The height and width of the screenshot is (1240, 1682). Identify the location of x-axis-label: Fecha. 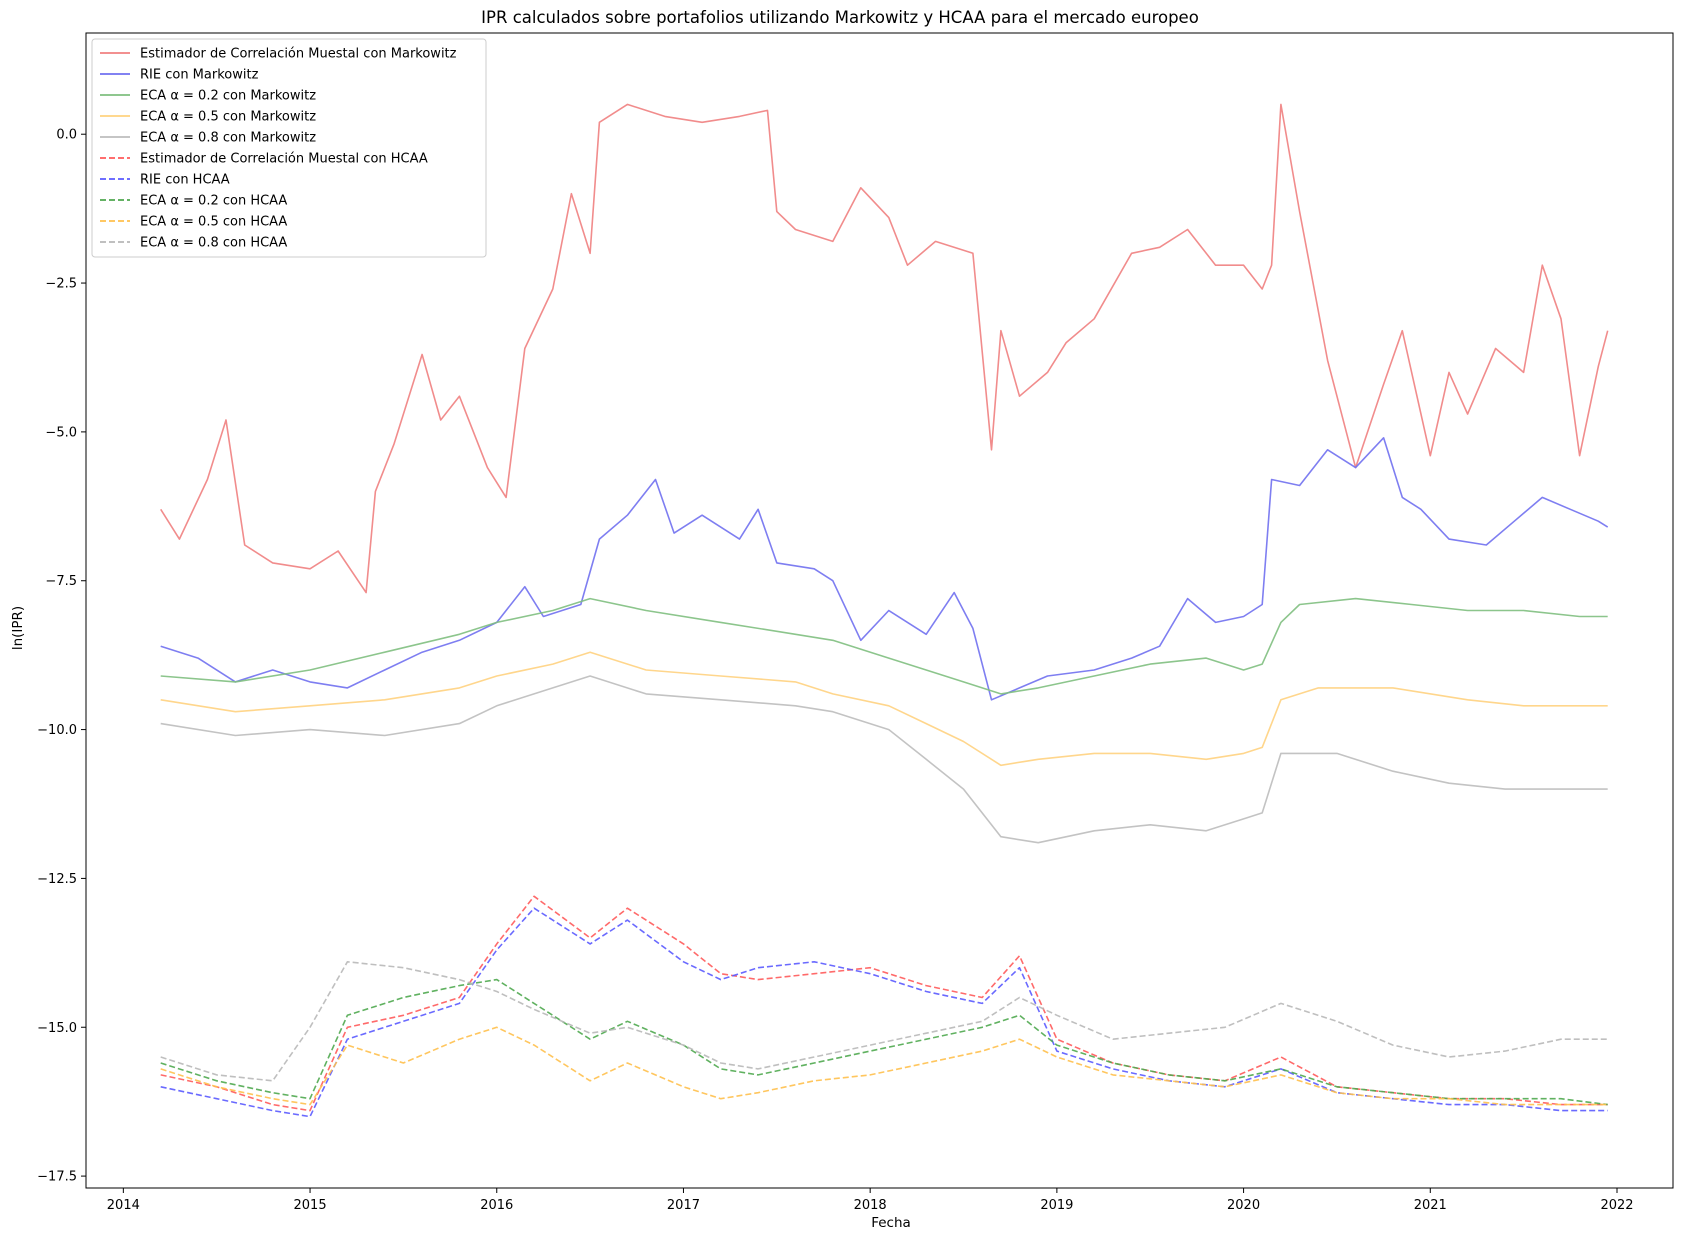
(891, 1223).